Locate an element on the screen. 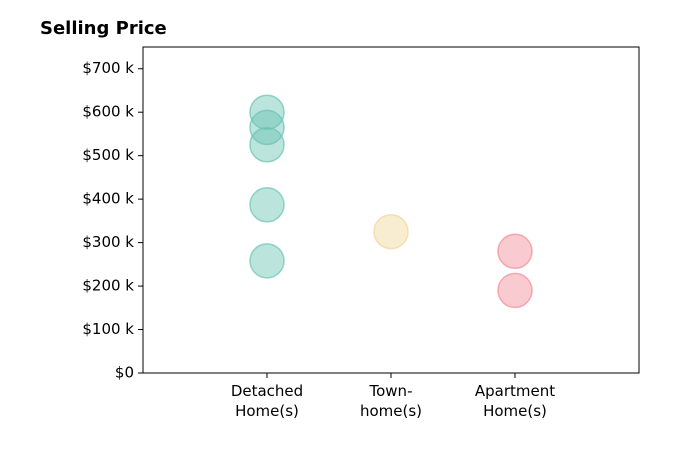  x-tick-label: Apartment Home(s) is located at coordinates (515, 401).